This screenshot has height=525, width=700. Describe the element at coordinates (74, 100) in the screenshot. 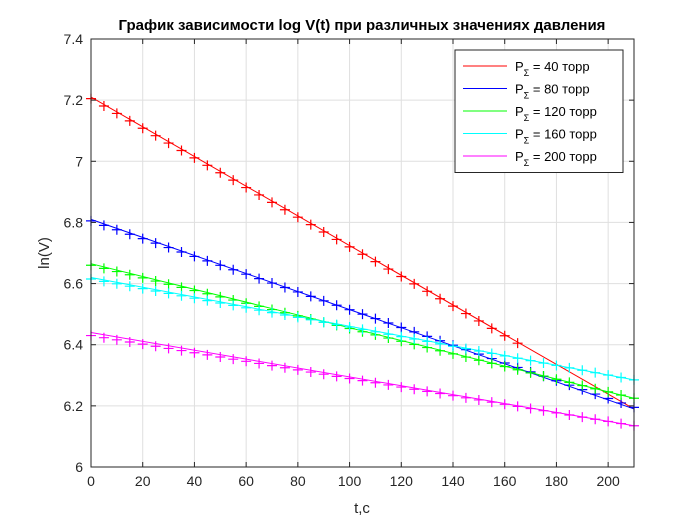

I see `y-tick-label: 7.2` at that location.